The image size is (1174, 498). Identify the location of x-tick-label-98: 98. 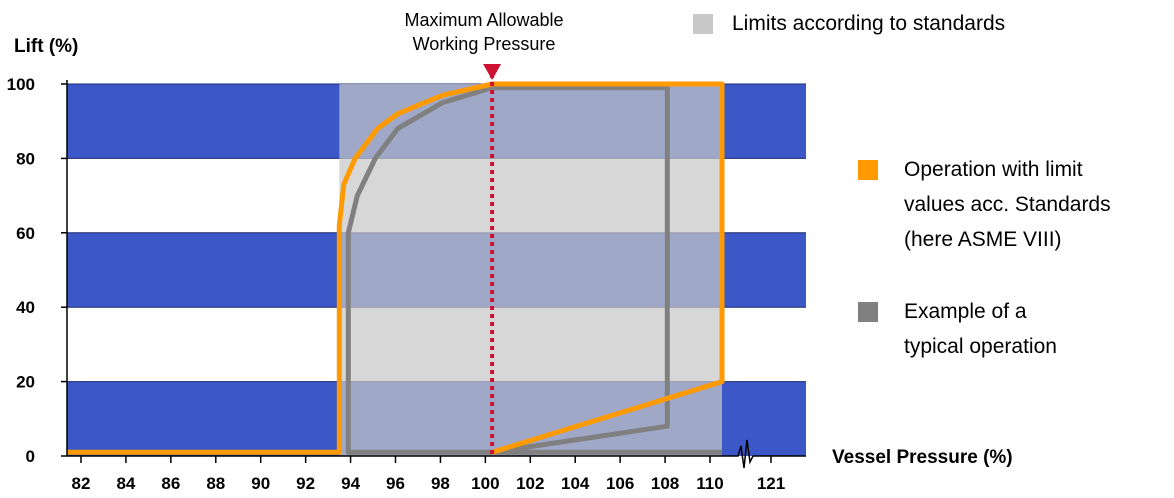
(440, 483).